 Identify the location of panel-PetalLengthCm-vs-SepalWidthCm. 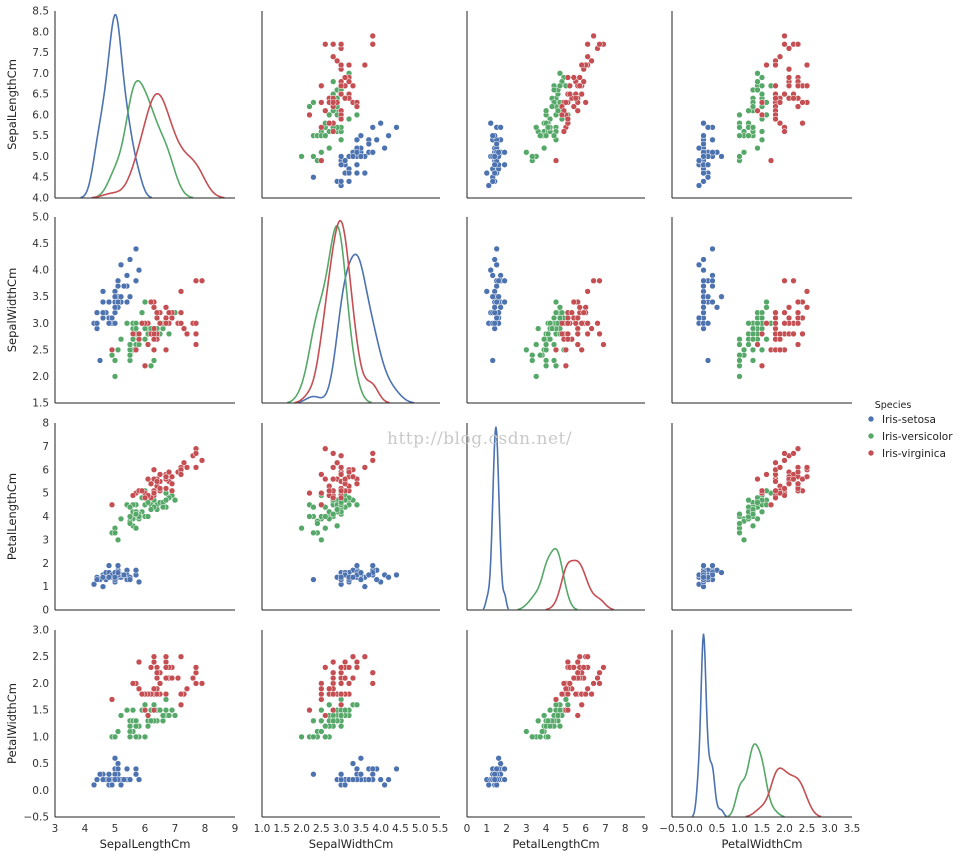
(350, 517).